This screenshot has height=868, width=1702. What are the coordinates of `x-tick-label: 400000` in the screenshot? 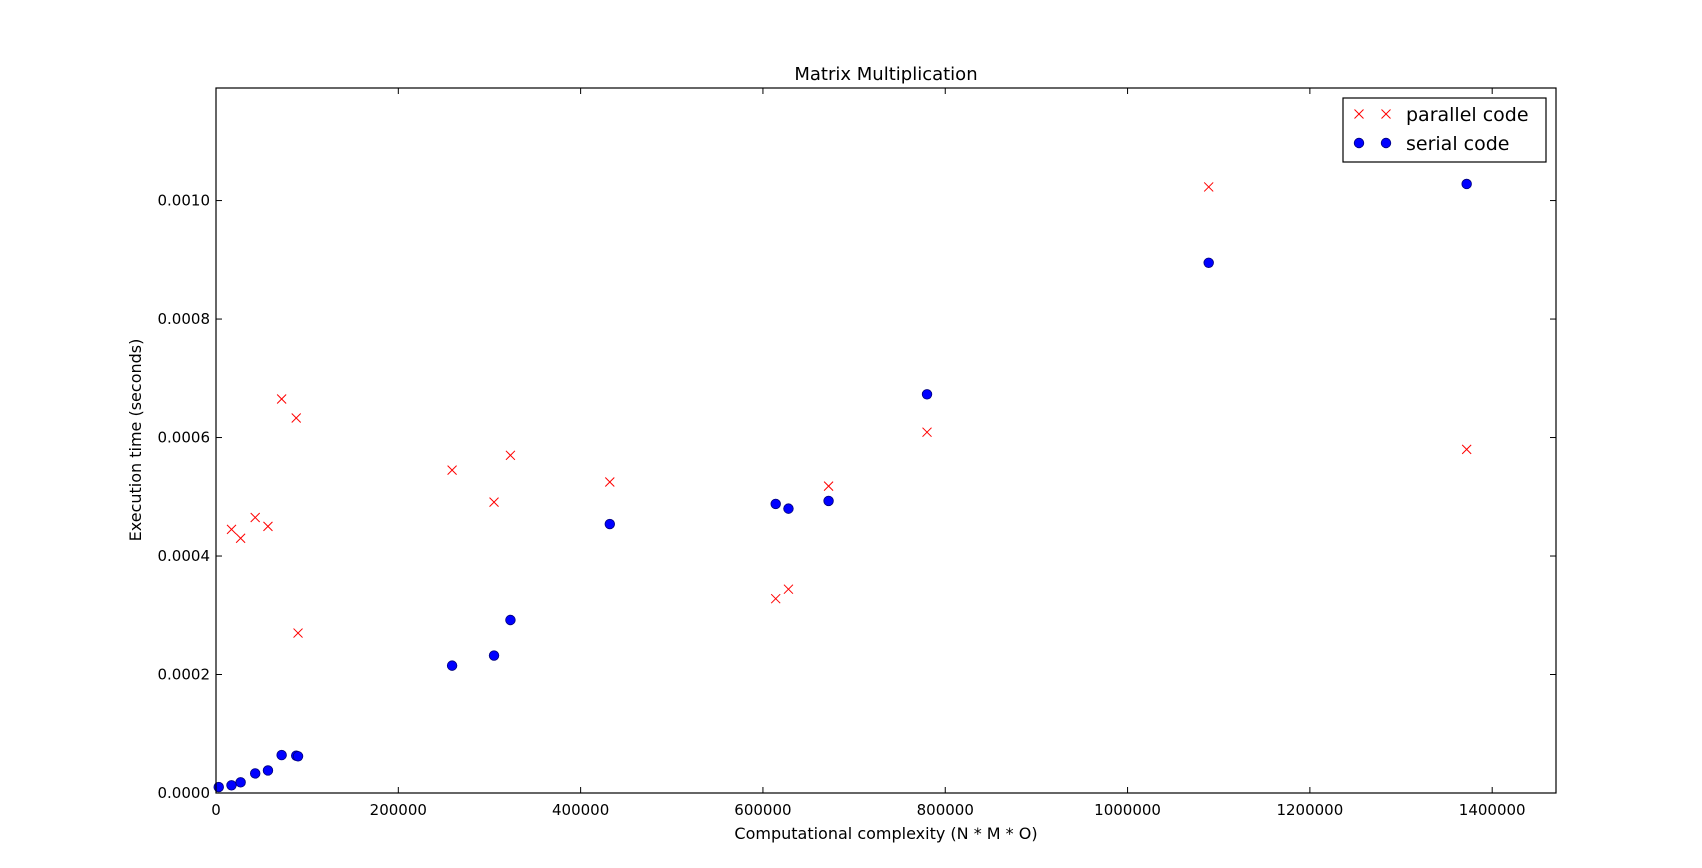 It's located at (580, 810).